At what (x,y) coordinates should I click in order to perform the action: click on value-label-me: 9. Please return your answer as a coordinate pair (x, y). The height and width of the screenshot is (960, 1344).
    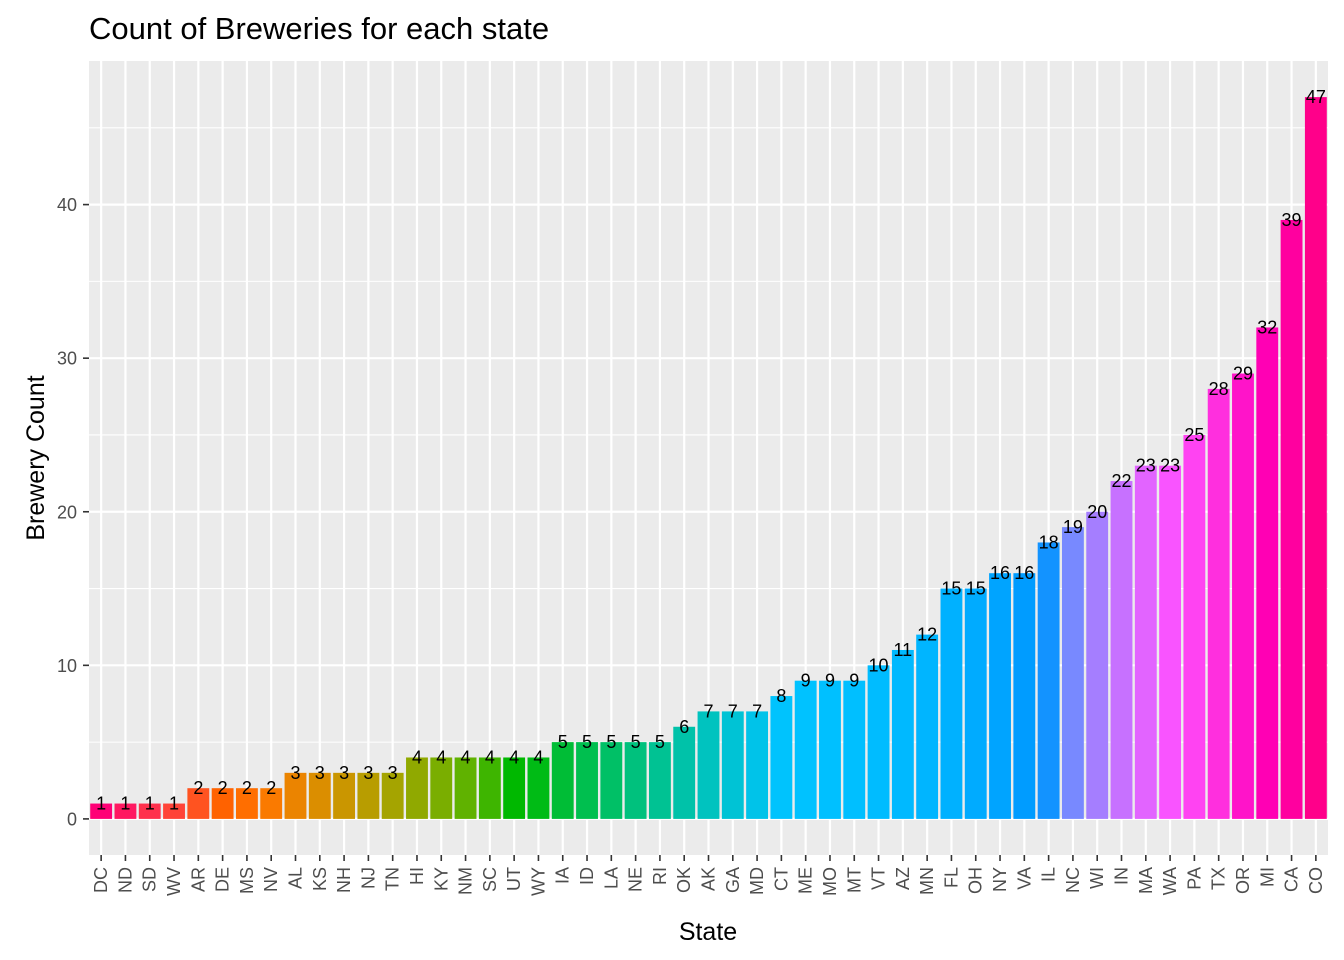
    Looking at the image, I should click on (806, 681).